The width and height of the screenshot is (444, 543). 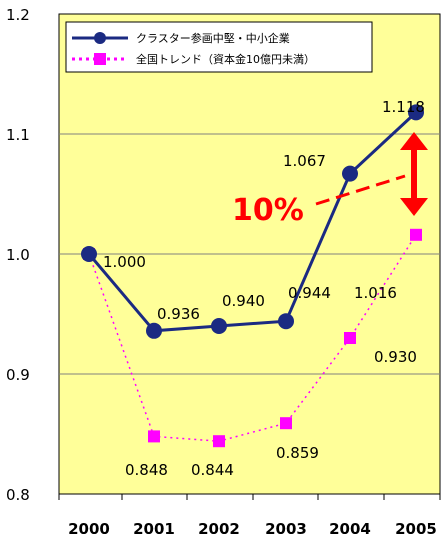 What do you see at coordinates (286, 529) in the screenshot?
I see `x-tick-label: 2003` at bounding box center [286, 529].